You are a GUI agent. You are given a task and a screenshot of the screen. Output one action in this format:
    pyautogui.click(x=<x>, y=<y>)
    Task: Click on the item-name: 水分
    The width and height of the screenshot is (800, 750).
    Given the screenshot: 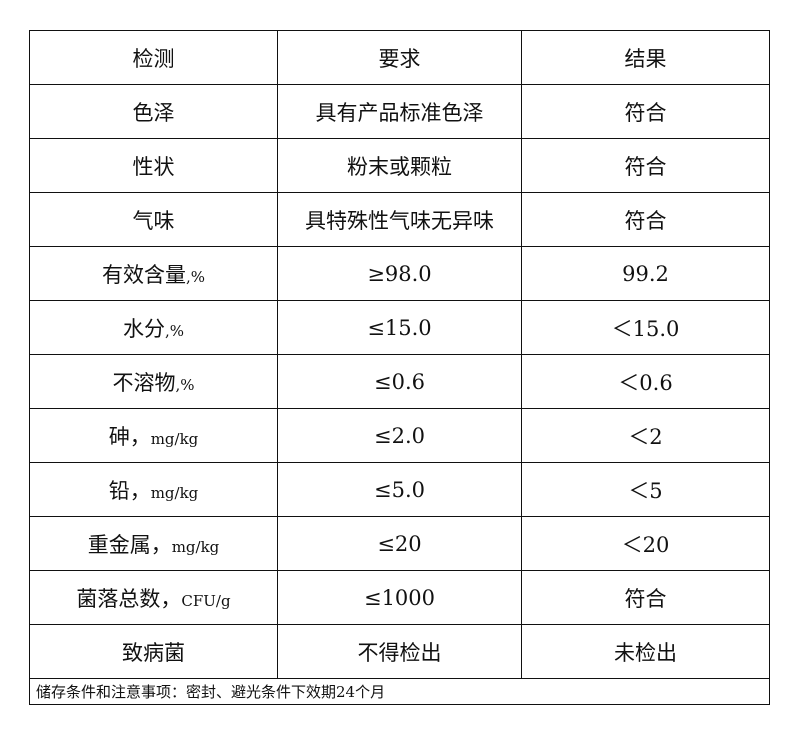 What is the action you would take?
    pyautogui.click(x=143, y=328)
    